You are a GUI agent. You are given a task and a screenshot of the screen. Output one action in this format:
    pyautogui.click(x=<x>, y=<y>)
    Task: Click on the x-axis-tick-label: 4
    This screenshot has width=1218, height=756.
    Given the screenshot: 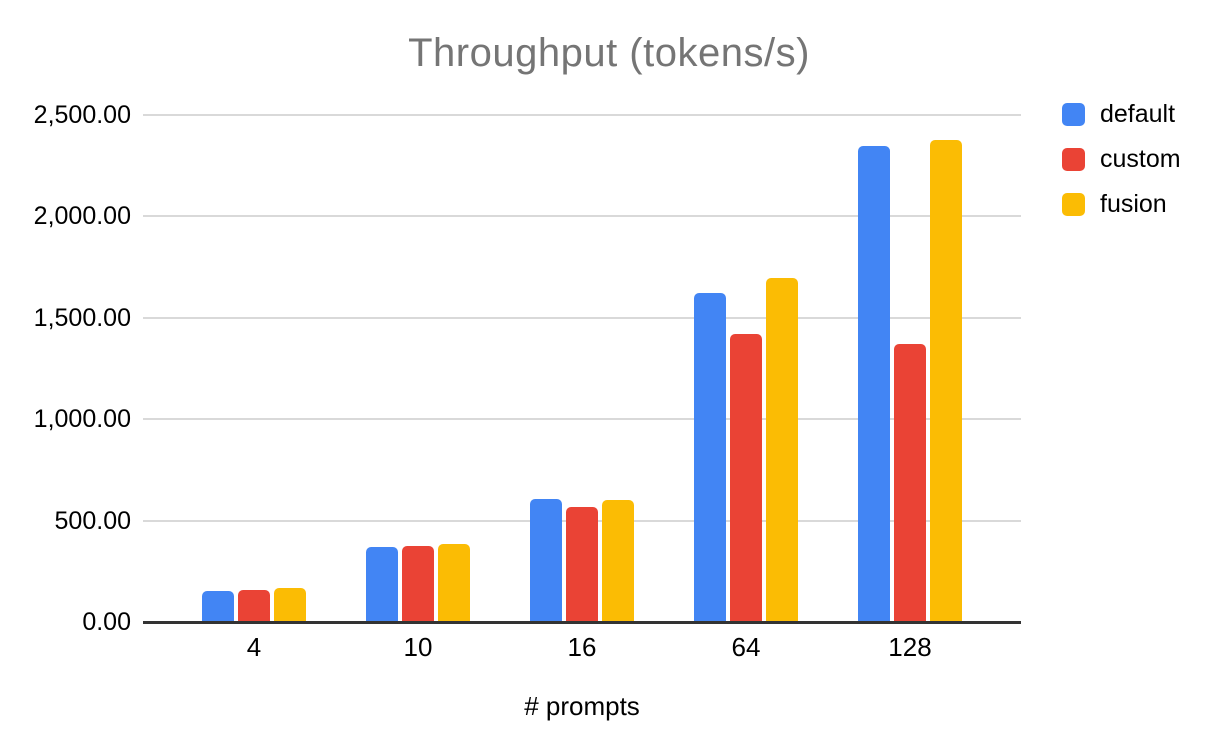 What is the action you would take?
    pyautogui.click(x=254, y=647)
    